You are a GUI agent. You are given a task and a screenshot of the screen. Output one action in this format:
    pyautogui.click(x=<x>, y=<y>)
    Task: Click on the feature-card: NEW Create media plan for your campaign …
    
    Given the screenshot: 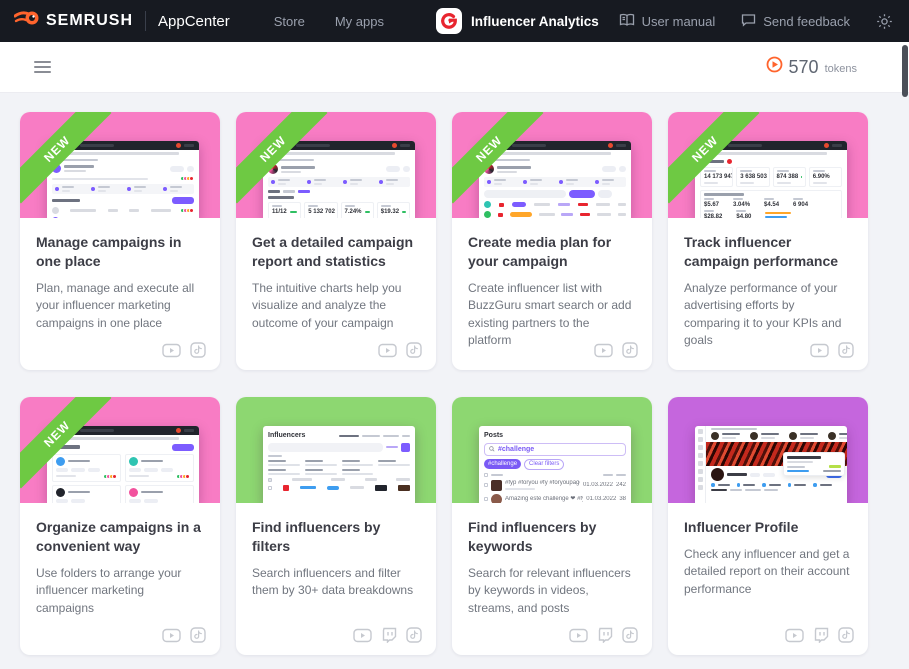 What is the action you would take?
    pyautogui.click(x=552, y=241)
    